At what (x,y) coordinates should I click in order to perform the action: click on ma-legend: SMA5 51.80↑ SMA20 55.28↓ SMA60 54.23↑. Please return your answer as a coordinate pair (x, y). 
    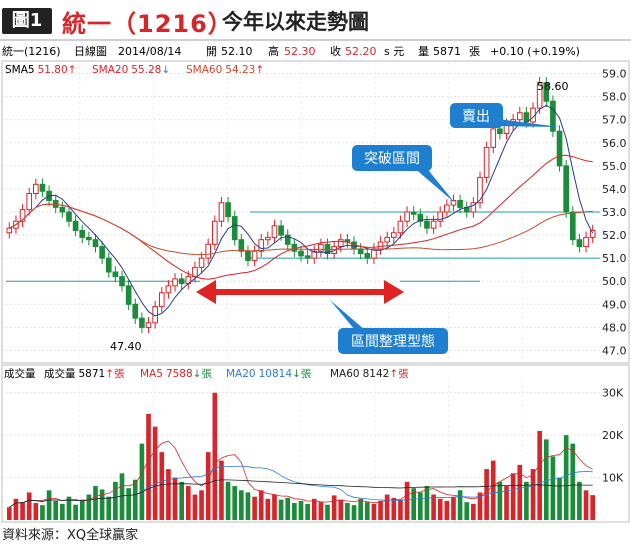
    Looking at the image, I should click on (134, 70).